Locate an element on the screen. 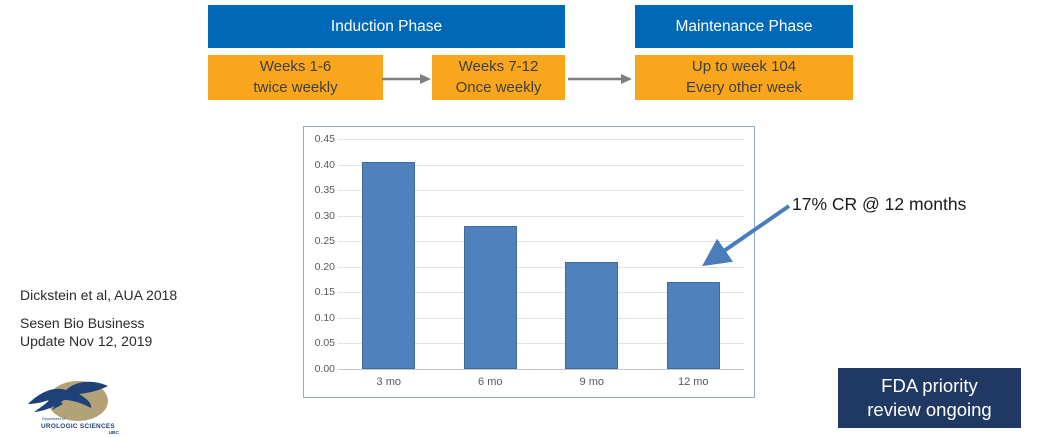  urologic-sciences-logo: Department of UROLOGIC SCIENCES UBC is located at coordinates (74, 408).